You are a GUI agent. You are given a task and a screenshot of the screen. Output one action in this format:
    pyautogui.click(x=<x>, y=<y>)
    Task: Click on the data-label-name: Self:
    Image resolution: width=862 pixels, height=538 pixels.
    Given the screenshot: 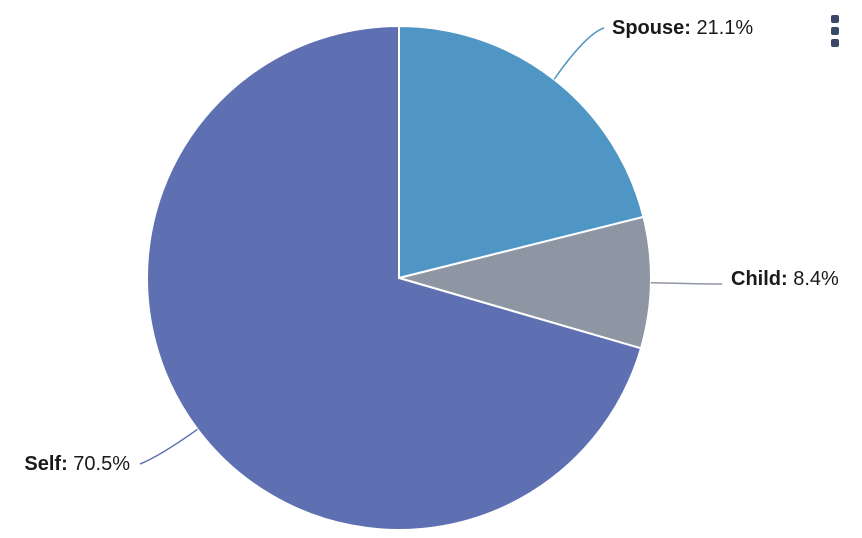 What is the action you would take?
    pyautogui.click(x=45, y=464)
    